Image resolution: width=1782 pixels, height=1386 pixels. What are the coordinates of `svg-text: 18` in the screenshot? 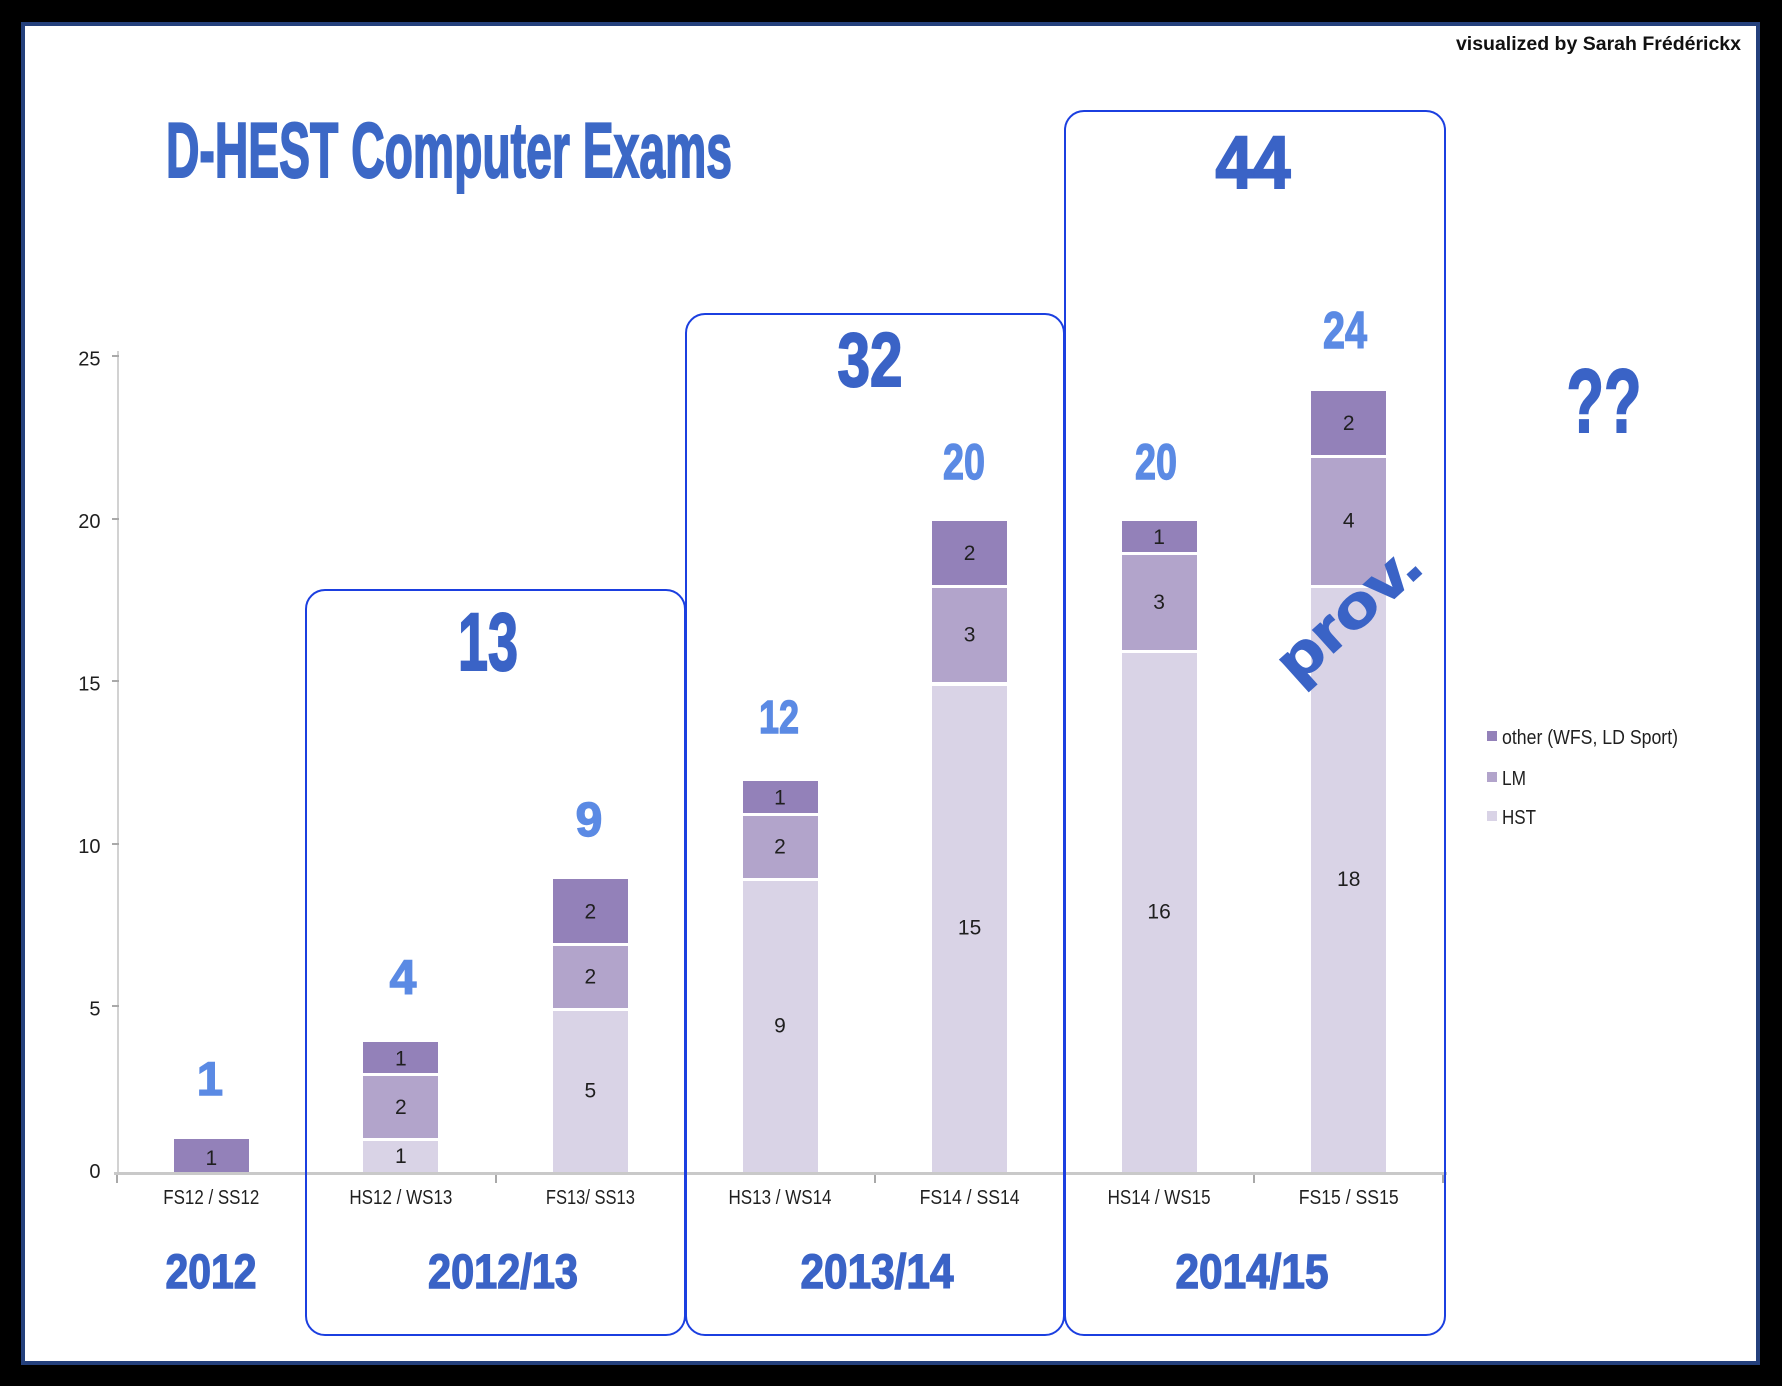 It's located at (1348, 879).